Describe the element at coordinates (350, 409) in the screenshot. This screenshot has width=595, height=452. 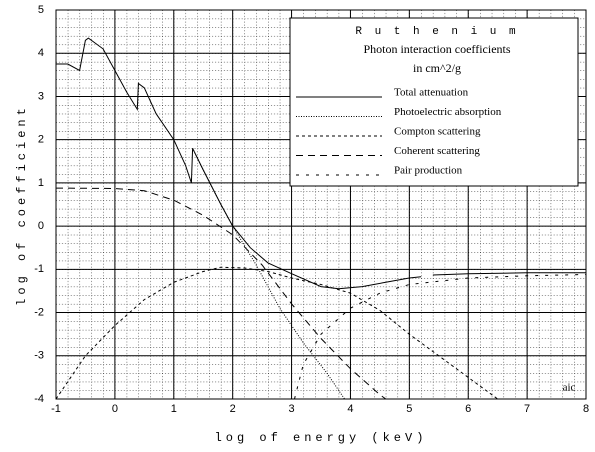
I see `x-tick-label: 4` at that location.